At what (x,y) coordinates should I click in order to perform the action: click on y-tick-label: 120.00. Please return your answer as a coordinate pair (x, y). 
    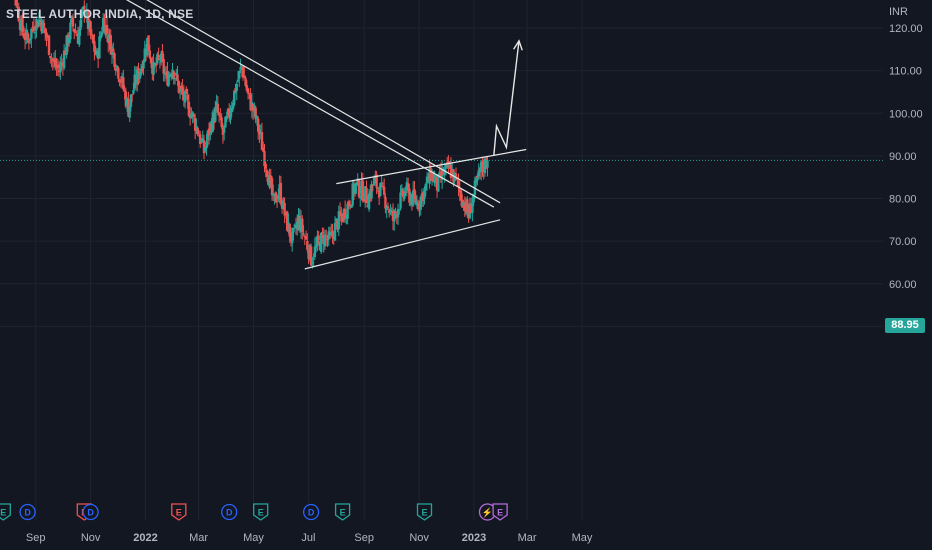
    Looking at the image, I should click on (906, 29).